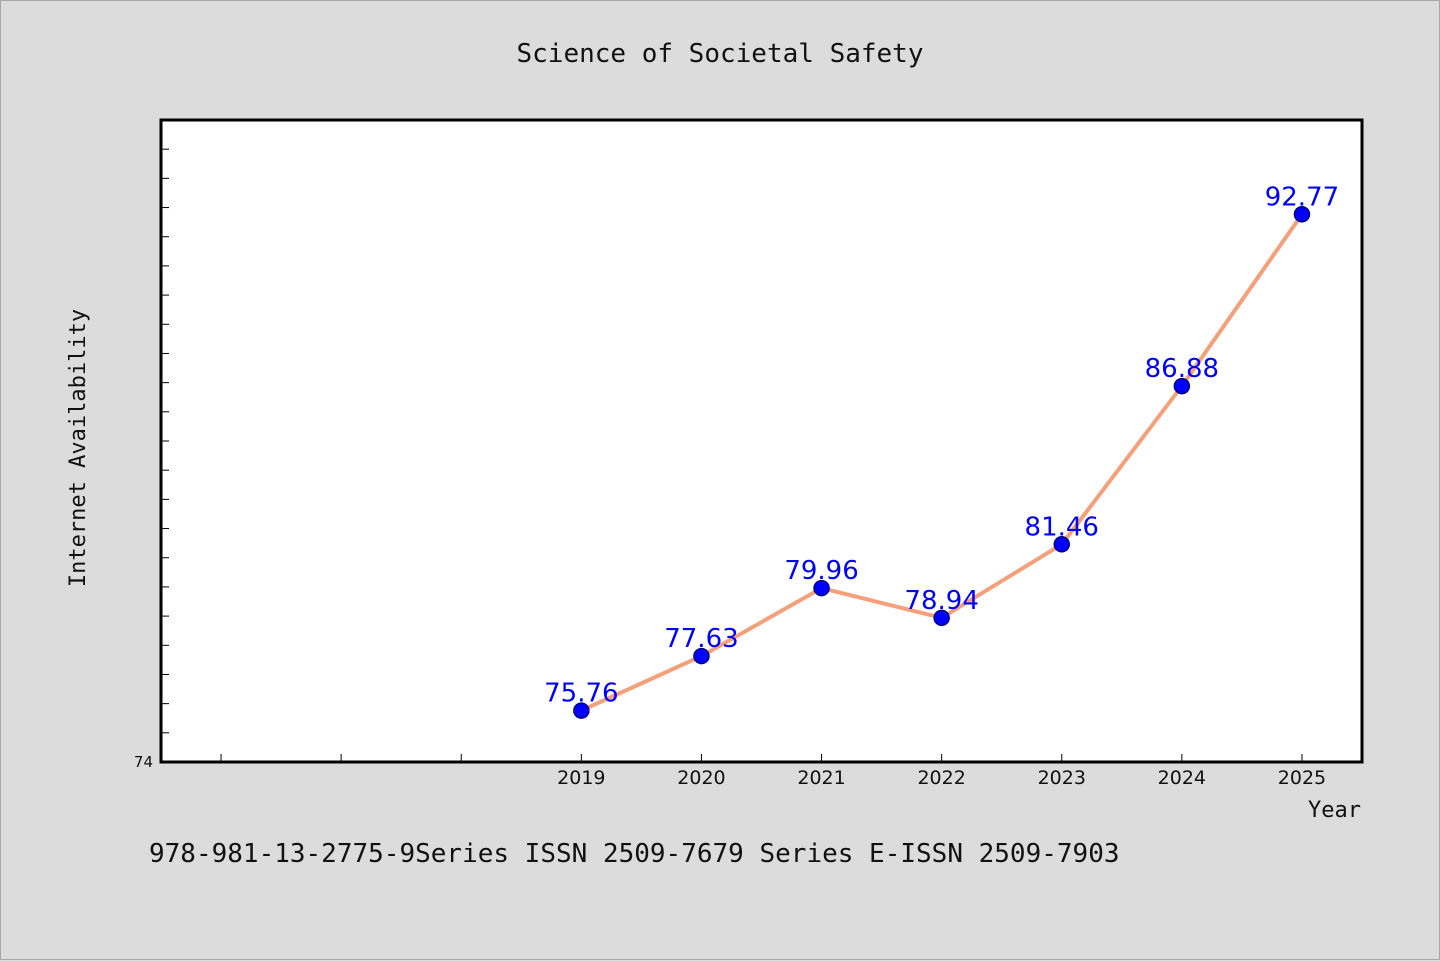 This screenshot has height=961, width=1440. What do you see at coordinates (1334, 810) in the screenshot?
I see `x-axis-title: Year` at bounding box center [1334, 810].